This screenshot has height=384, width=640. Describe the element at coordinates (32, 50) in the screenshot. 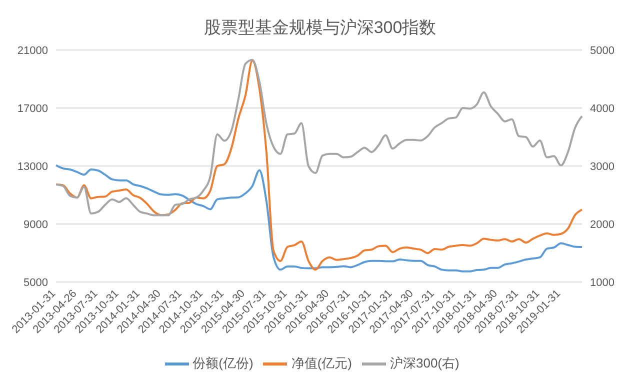

I see `y-tick-label: 21000` at that location.